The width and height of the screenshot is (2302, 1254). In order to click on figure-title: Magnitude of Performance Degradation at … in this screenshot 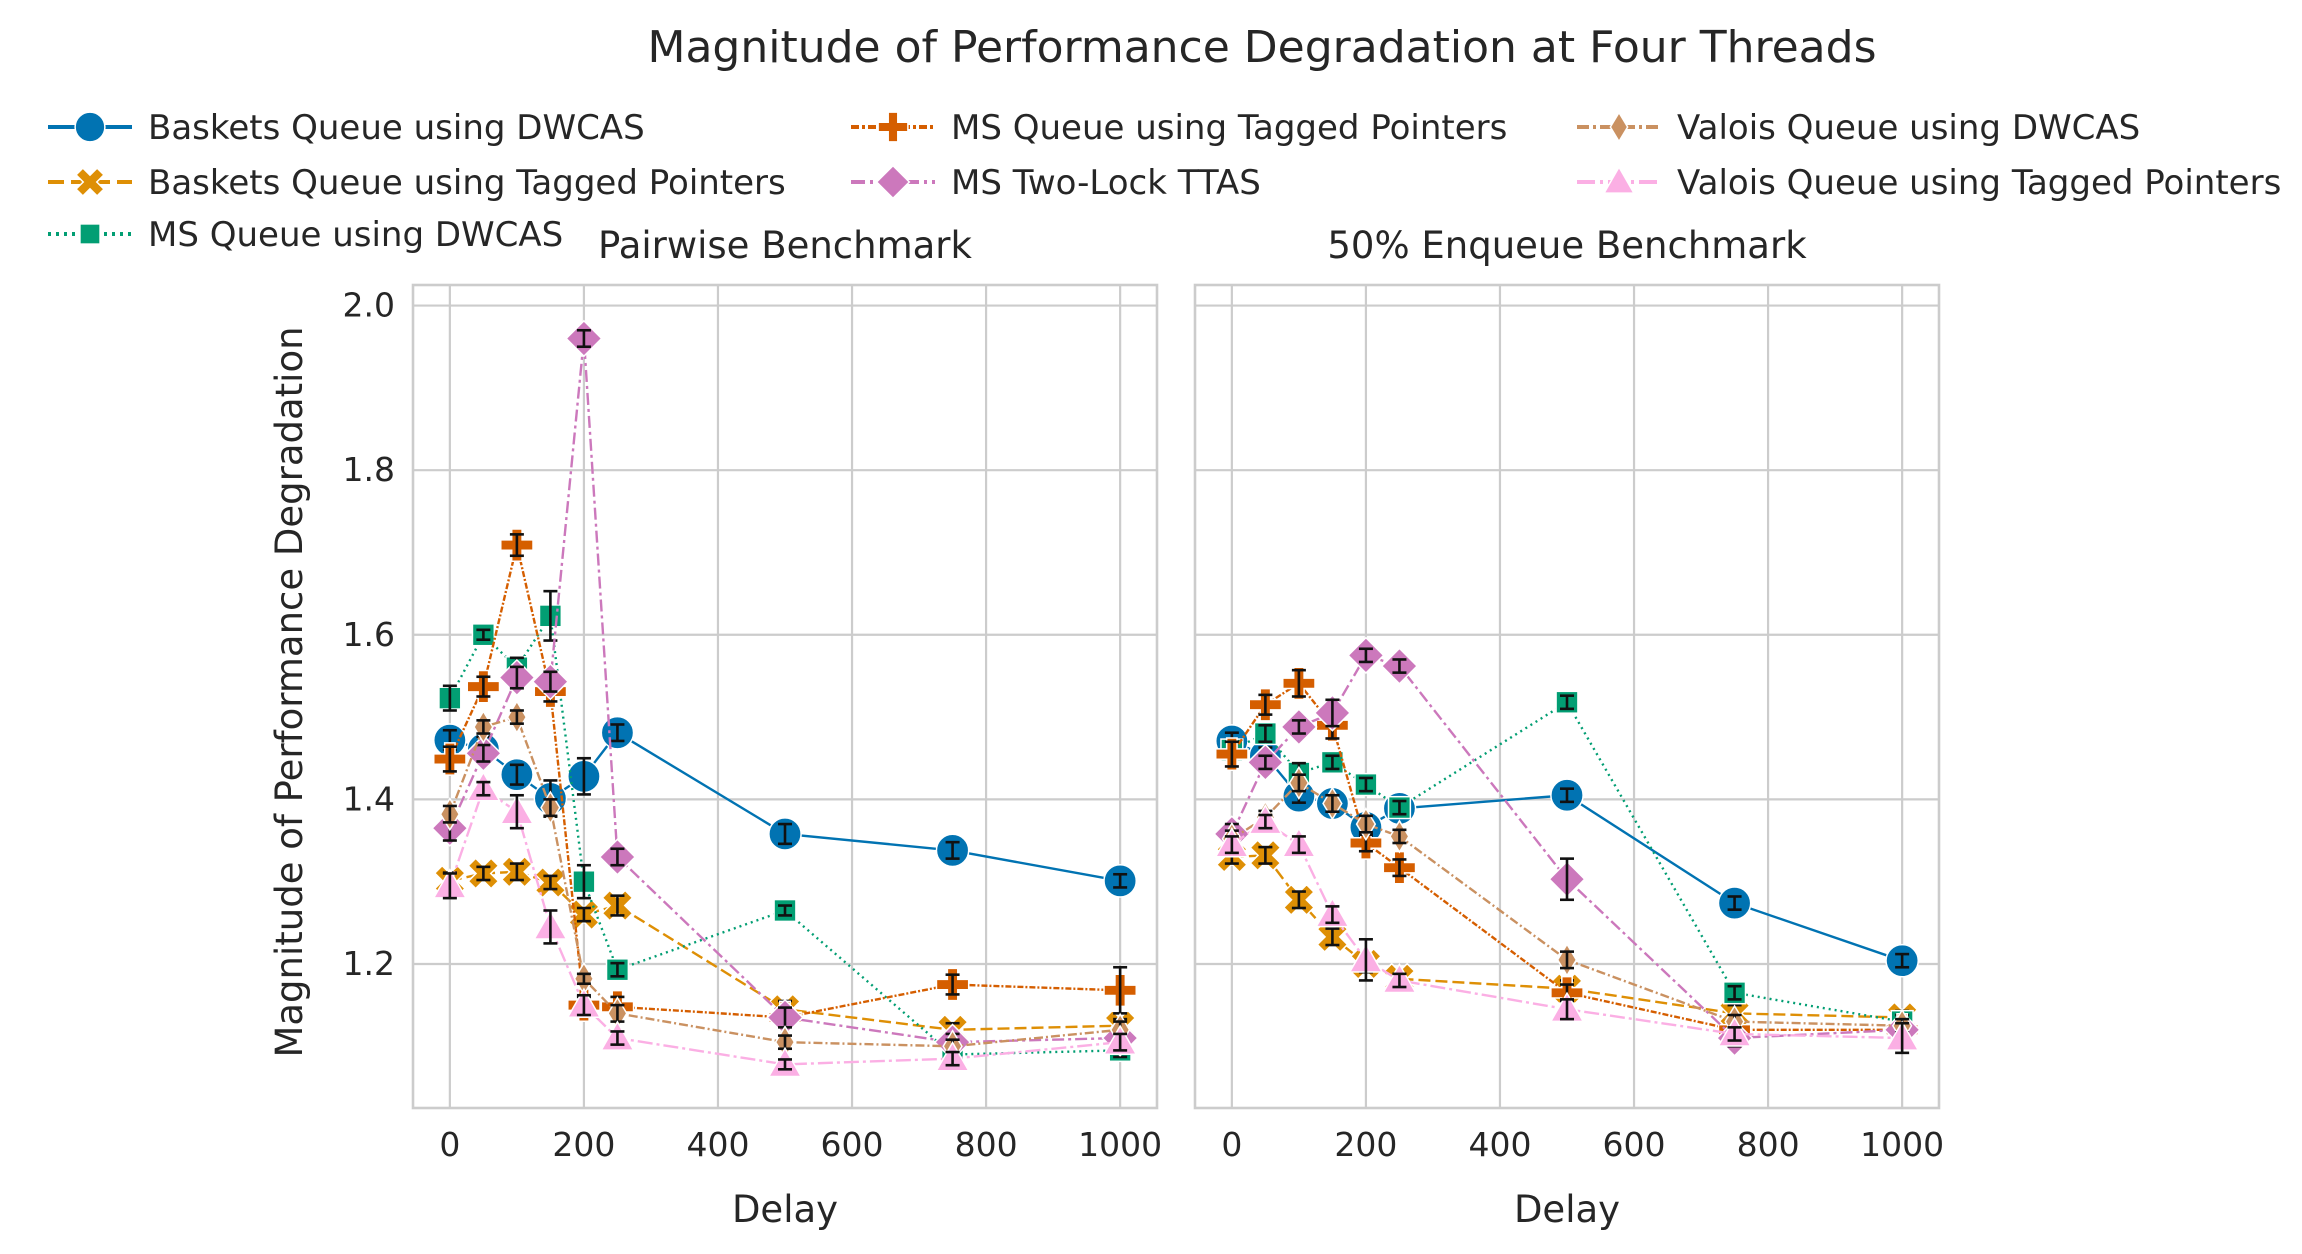, I will do `click(1262, 47)`.